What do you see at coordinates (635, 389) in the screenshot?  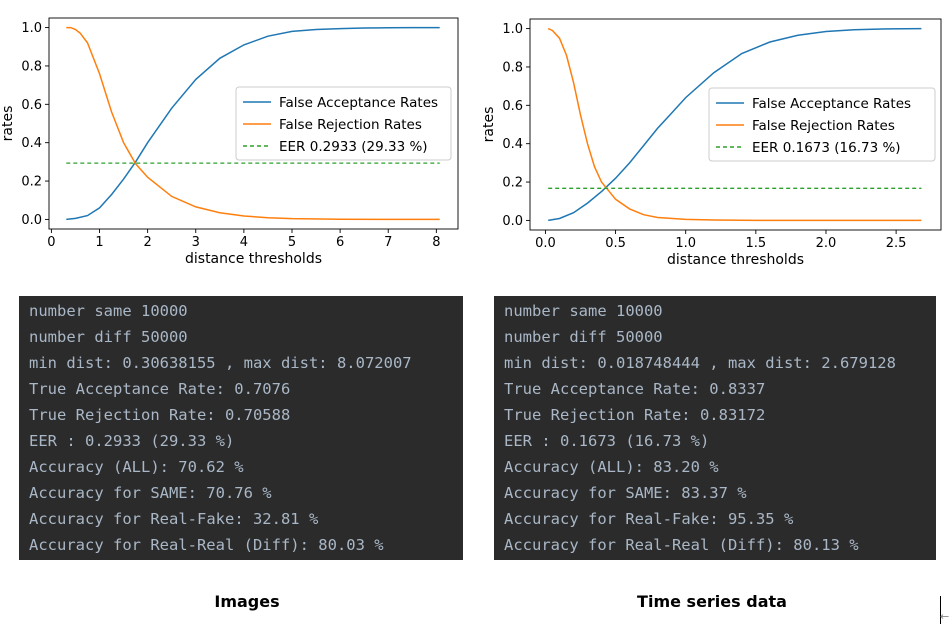 I see `console-line-true-acceptance: True Acceptance Rate: 0.8337` at bounding box center [635, 389].